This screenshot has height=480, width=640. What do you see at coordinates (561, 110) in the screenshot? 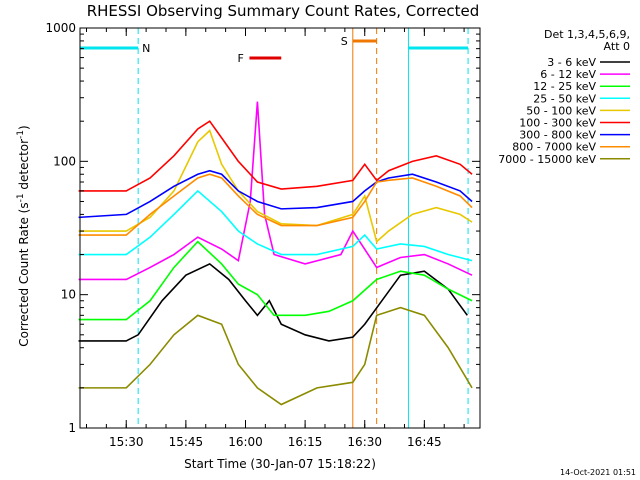
I see `legend-label-4: 50 - 100 keV` at bounding box center [561, 110].